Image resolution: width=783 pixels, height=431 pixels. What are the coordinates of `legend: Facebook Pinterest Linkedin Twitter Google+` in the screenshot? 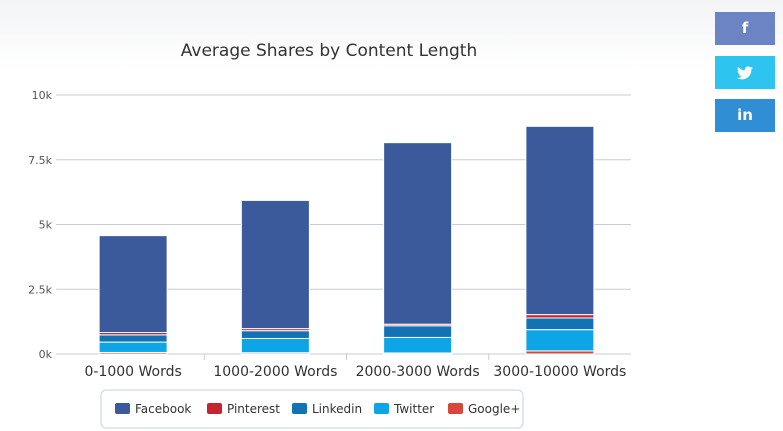 It's located at (312, 409).